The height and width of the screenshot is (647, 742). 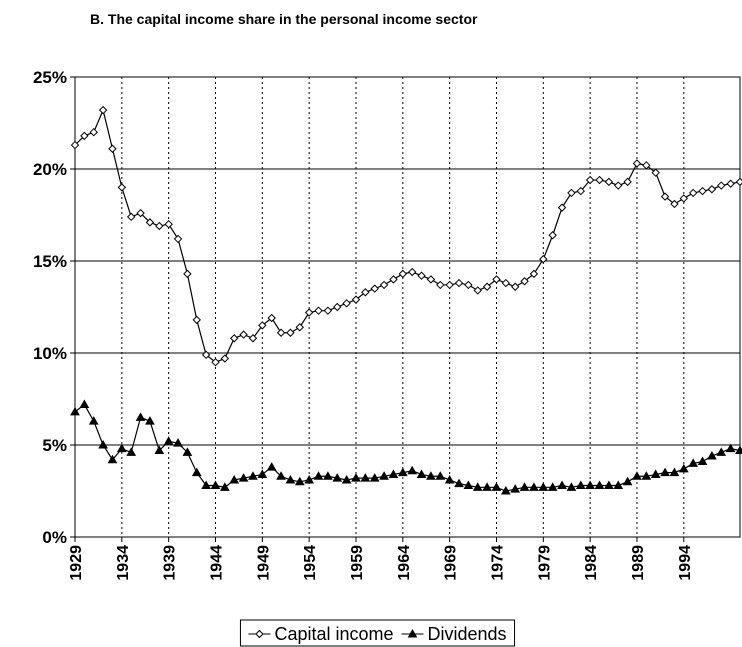 I want to click on legend: Capital income Dividends, so click(x=377, y=633).